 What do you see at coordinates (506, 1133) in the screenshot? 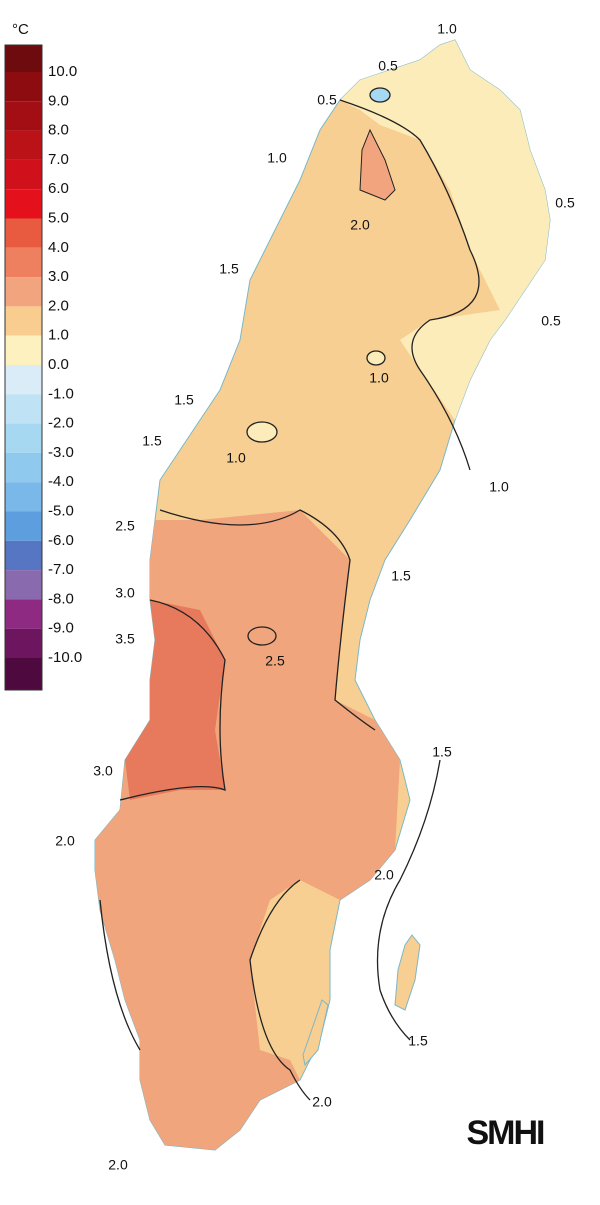
I see `logo: SMHI` at bounding box center [506, 1133].